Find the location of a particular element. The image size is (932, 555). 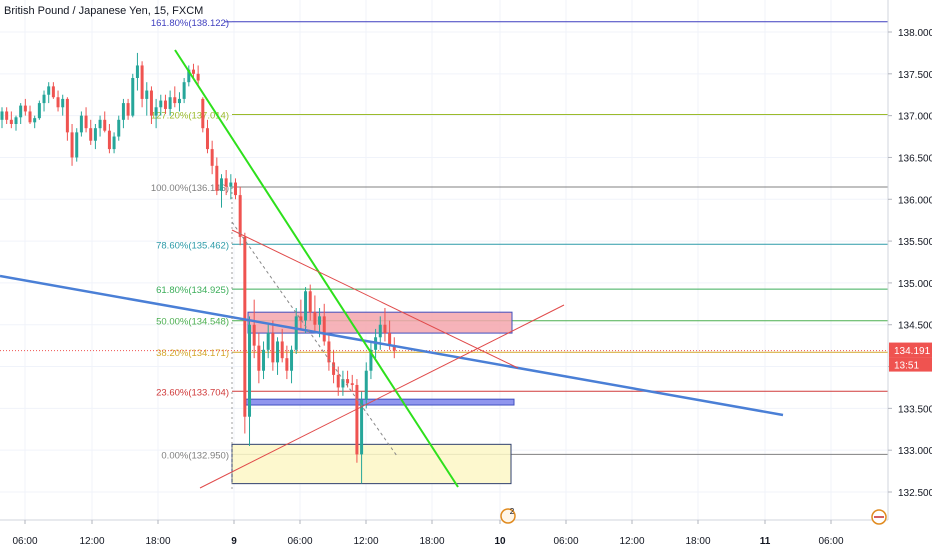

y-tick-label: 136.500 is located at coordinates (915, 158).